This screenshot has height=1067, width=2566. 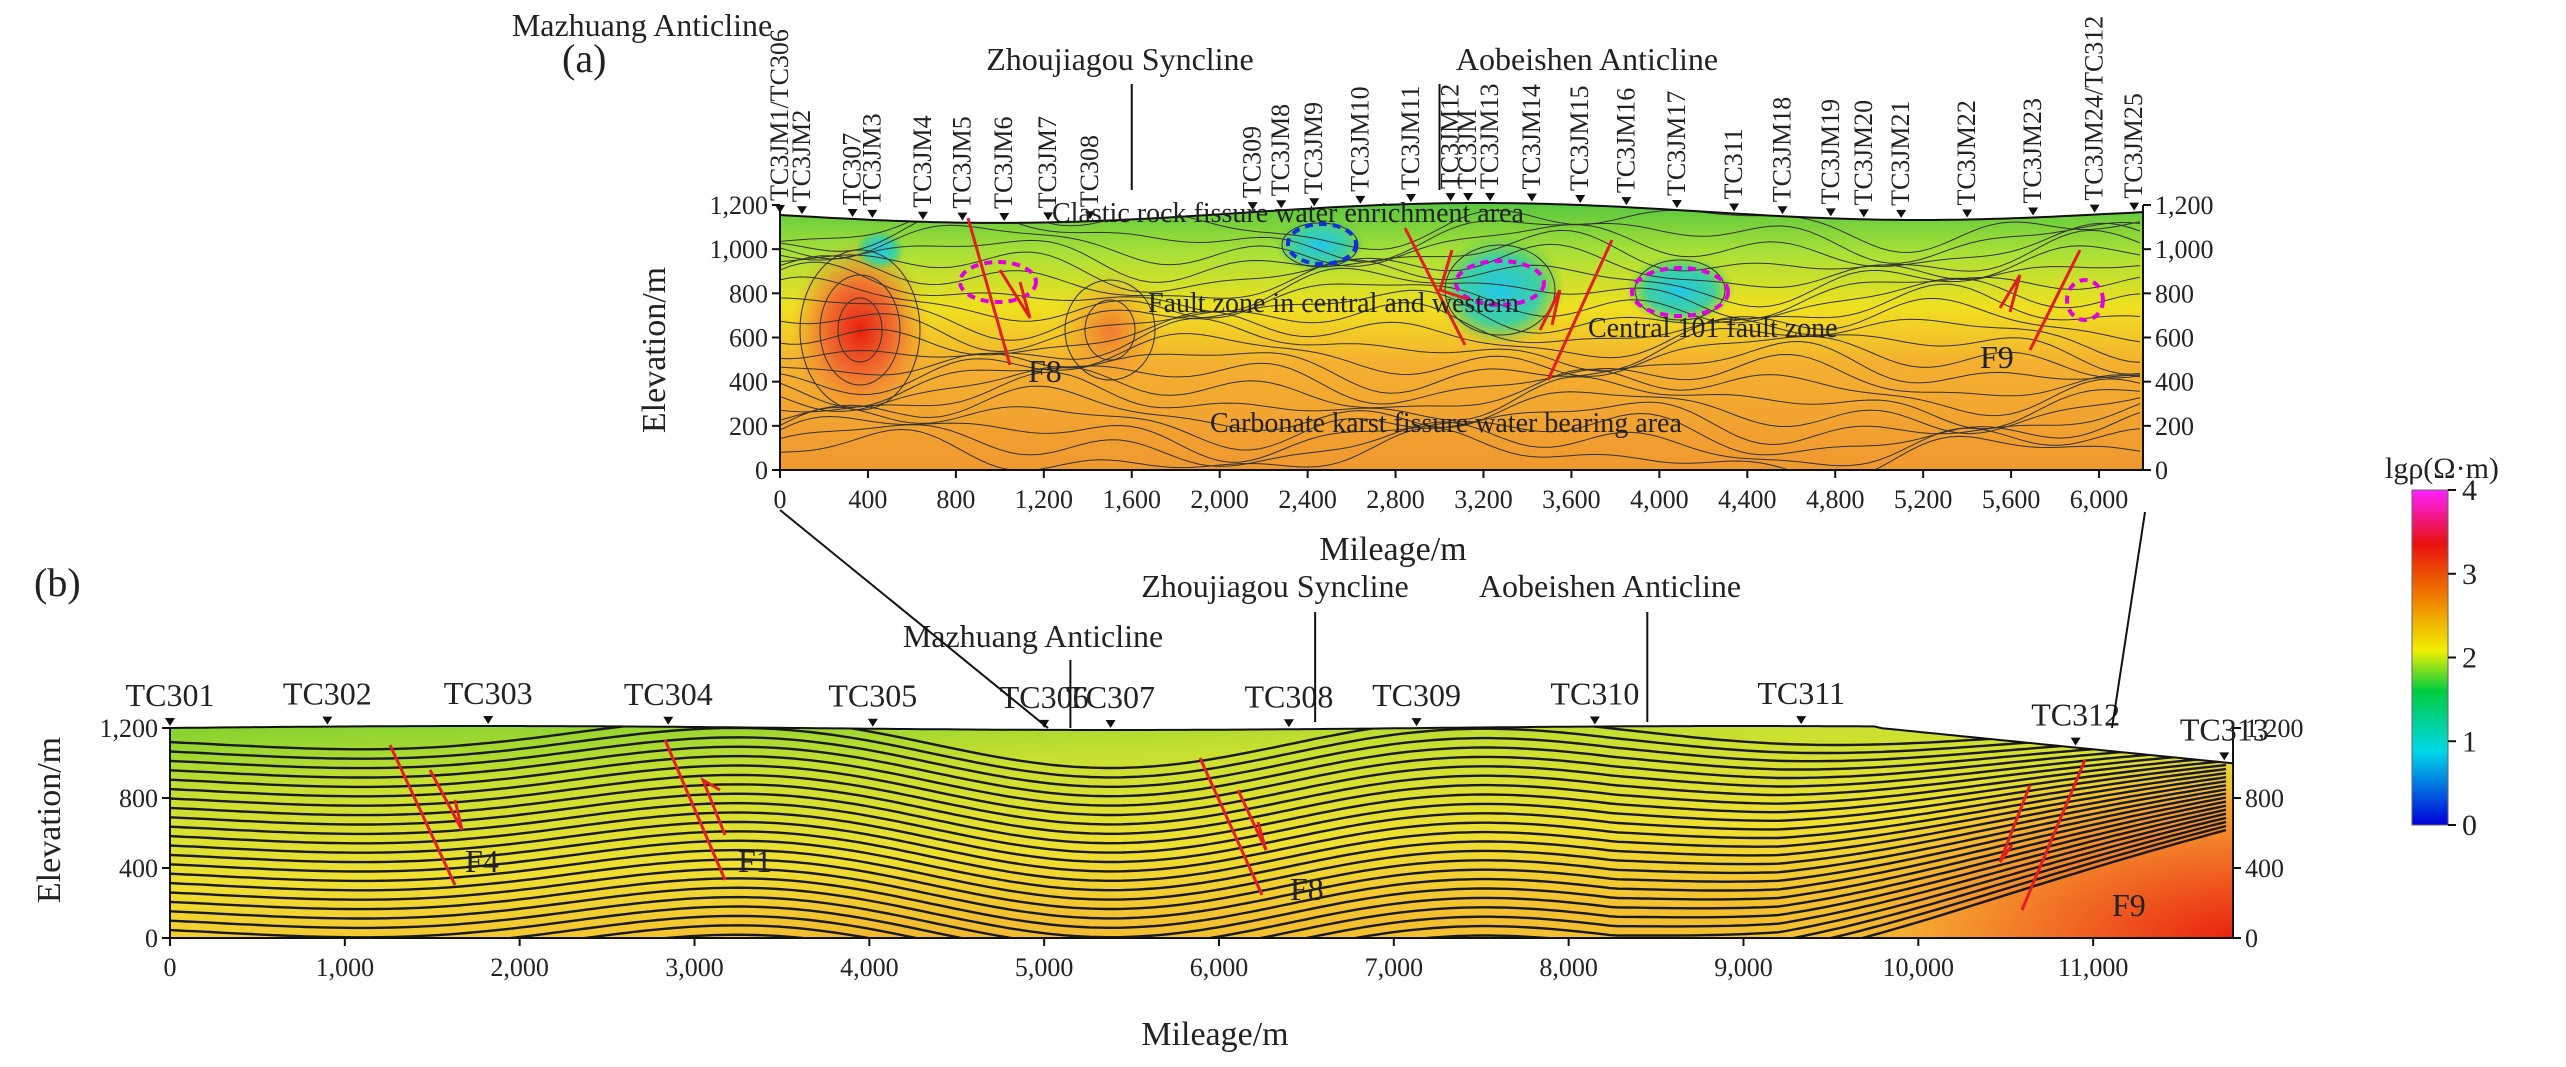 What do you see at coordinates (1579, 138) in the screenshot?
I see `panel-a-station-label: TC3JM15` at bounding box center [1579, 138].